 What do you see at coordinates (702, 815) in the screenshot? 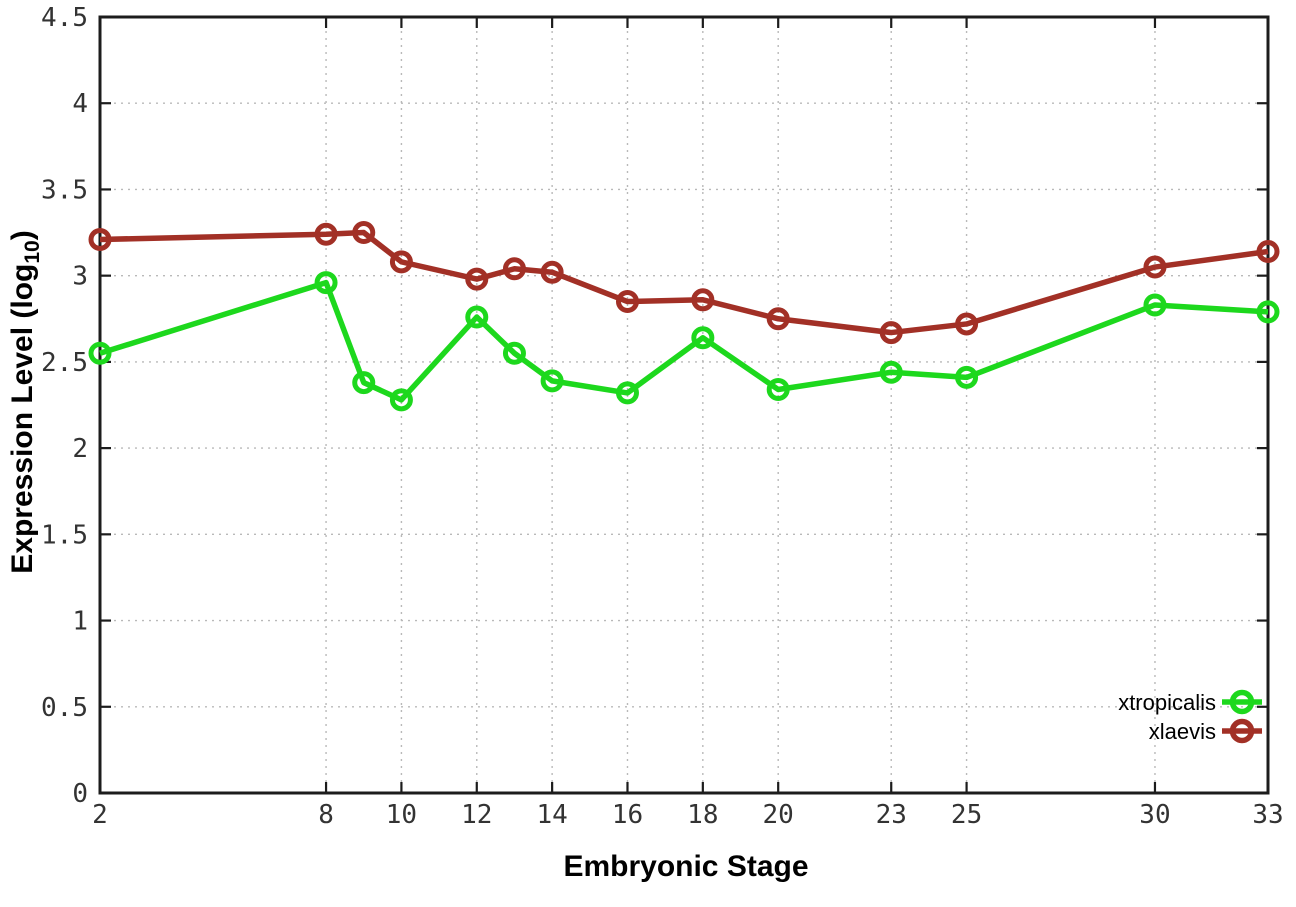
I see `x-tick-label: 18` at bounding box center [702, 815].